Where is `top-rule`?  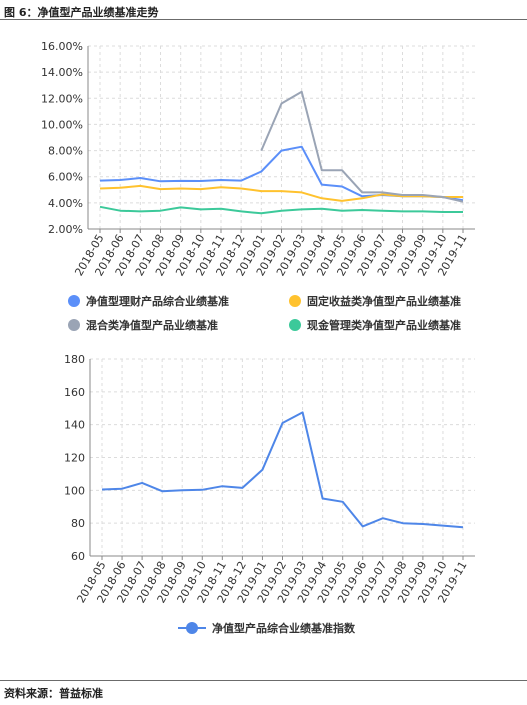 top-rule is located at coordinates (263, 19).